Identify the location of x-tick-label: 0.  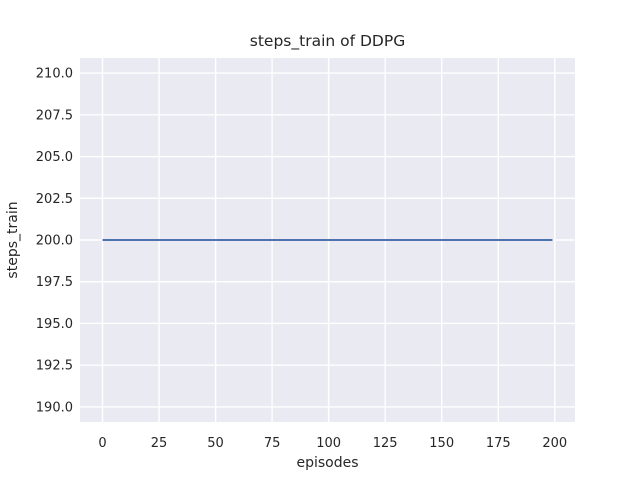
(102, 443).